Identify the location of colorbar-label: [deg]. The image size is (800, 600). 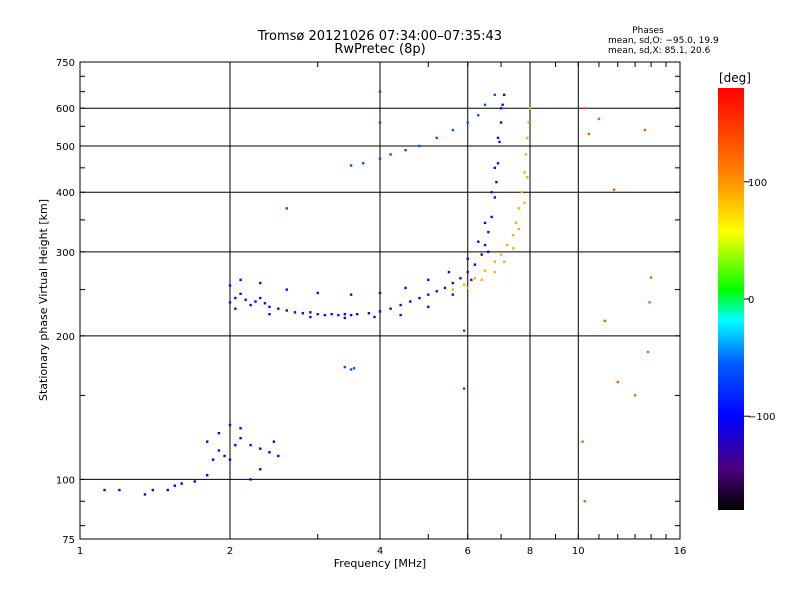
(735, 78).